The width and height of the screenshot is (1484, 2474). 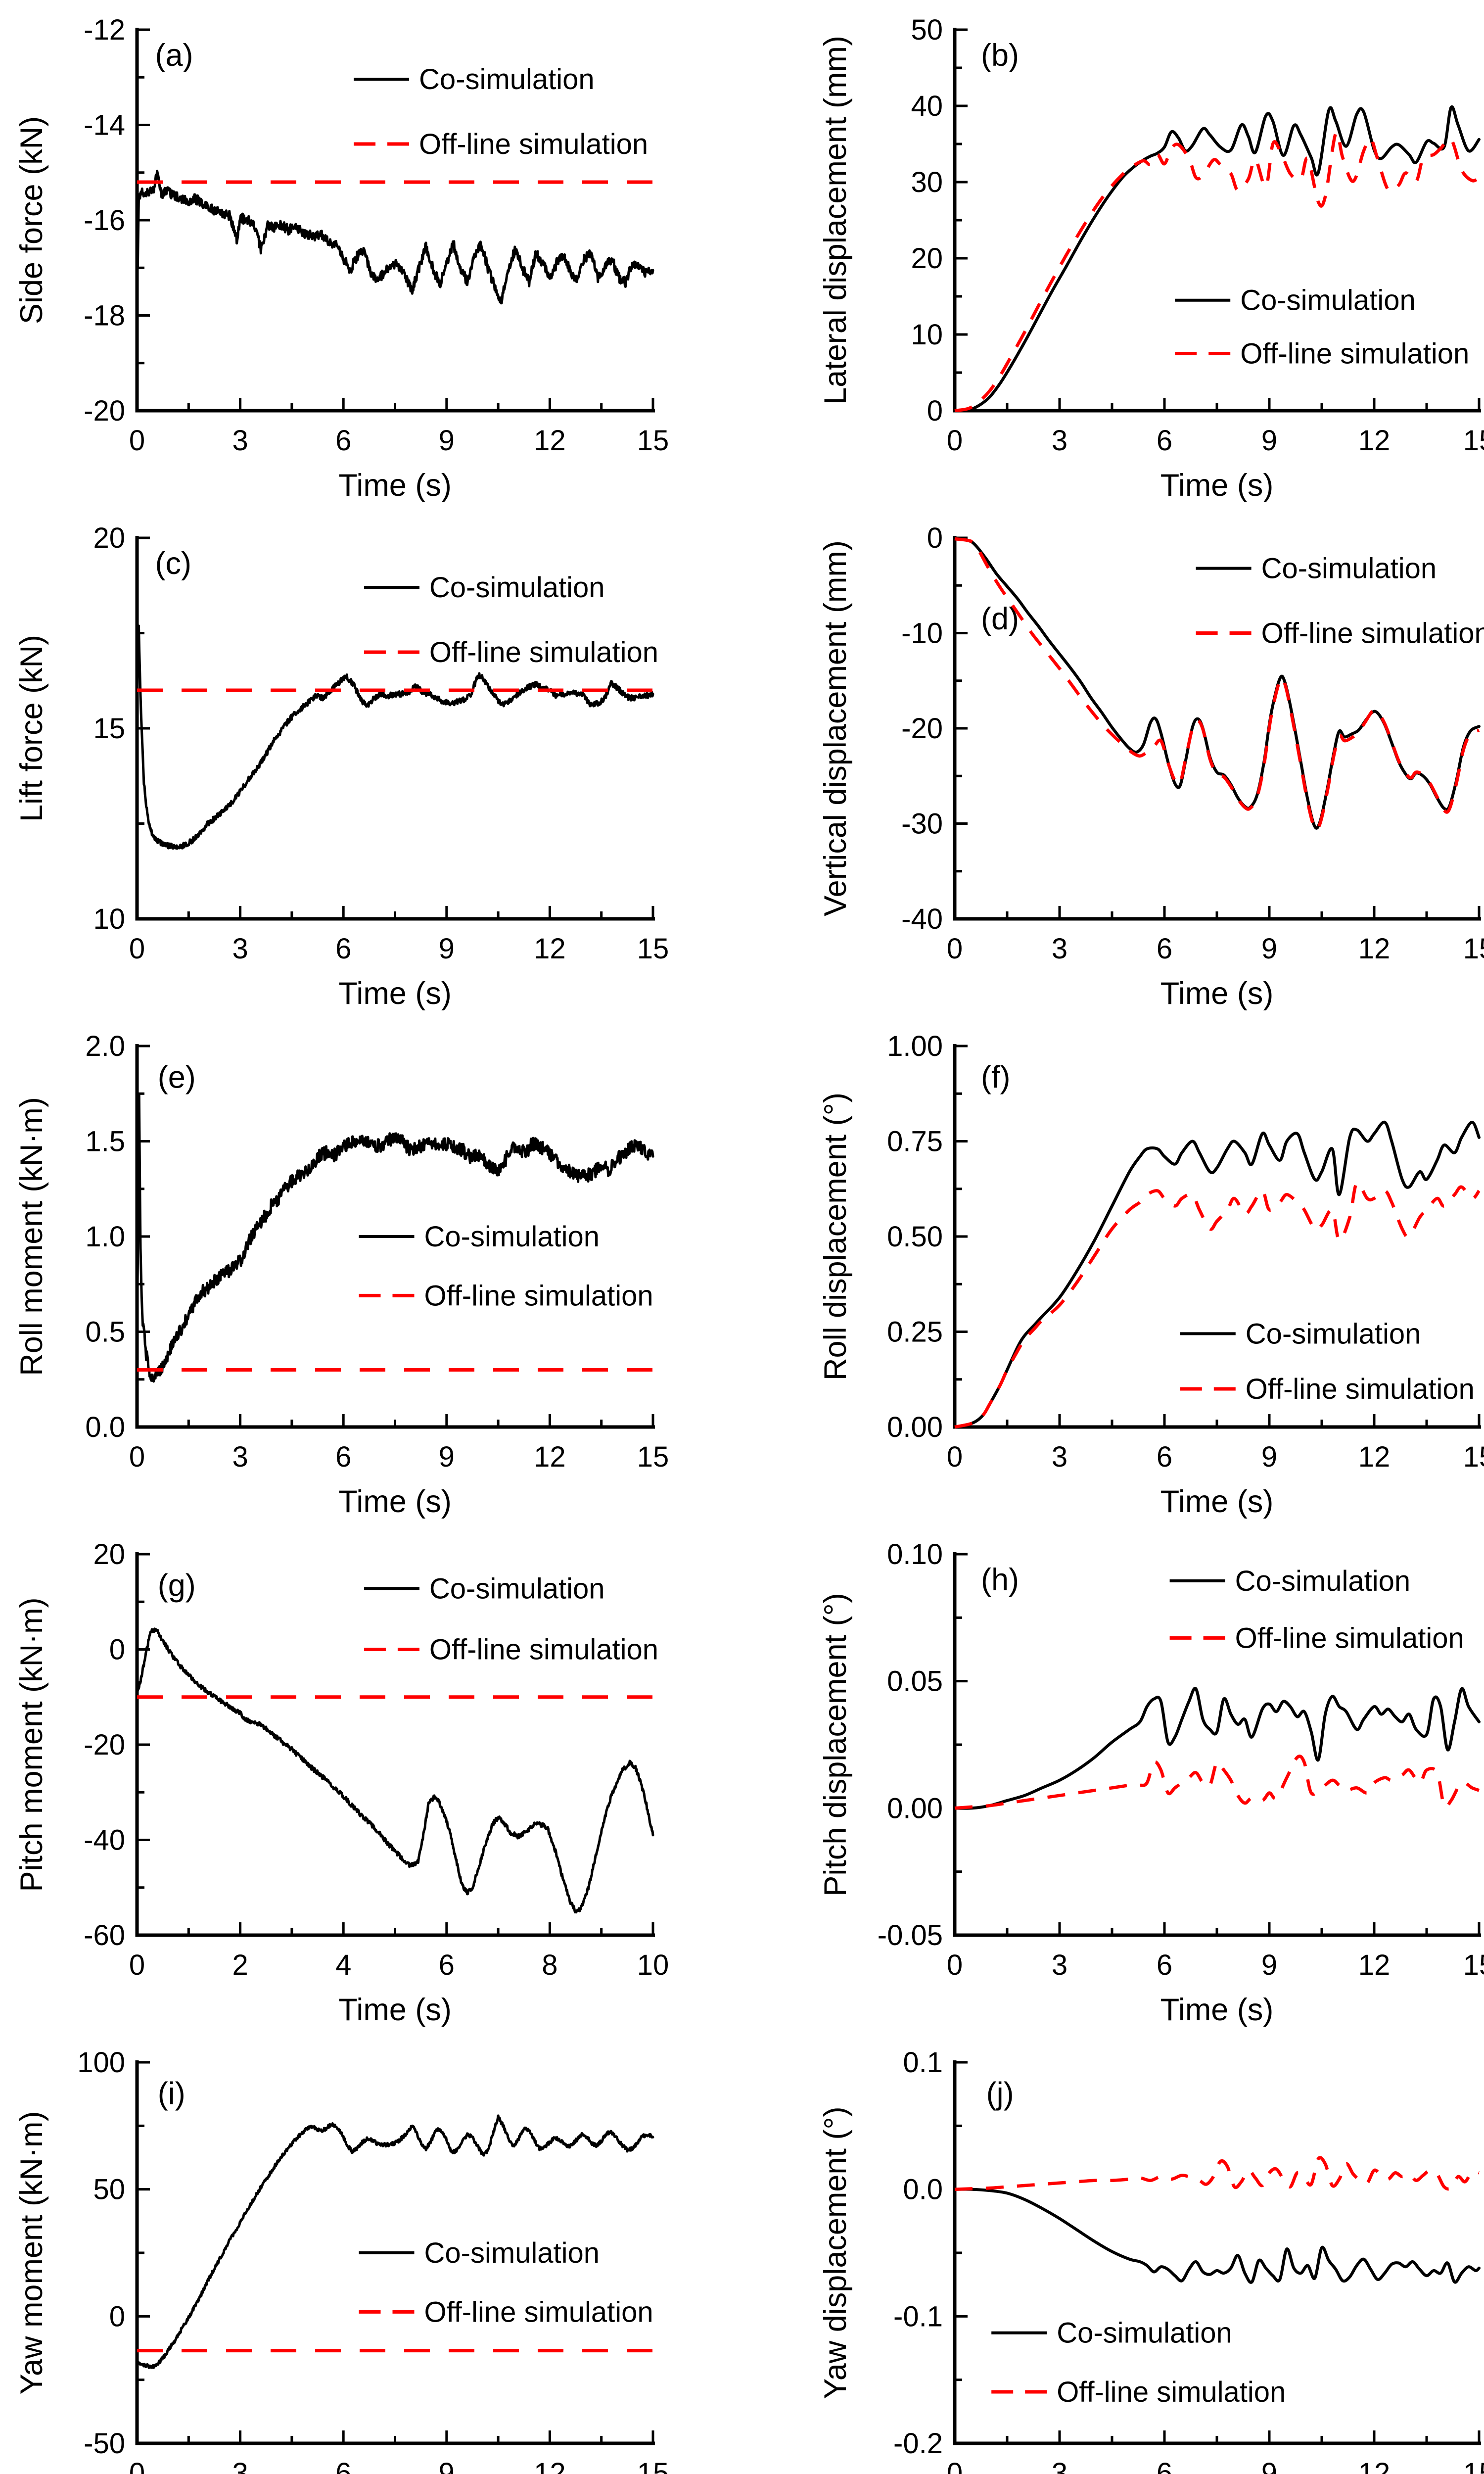 What do you see at coordinates (177, 1586) in the screenshot?
I see `panel-letter: (g)` at bounding box center [177, 1586].